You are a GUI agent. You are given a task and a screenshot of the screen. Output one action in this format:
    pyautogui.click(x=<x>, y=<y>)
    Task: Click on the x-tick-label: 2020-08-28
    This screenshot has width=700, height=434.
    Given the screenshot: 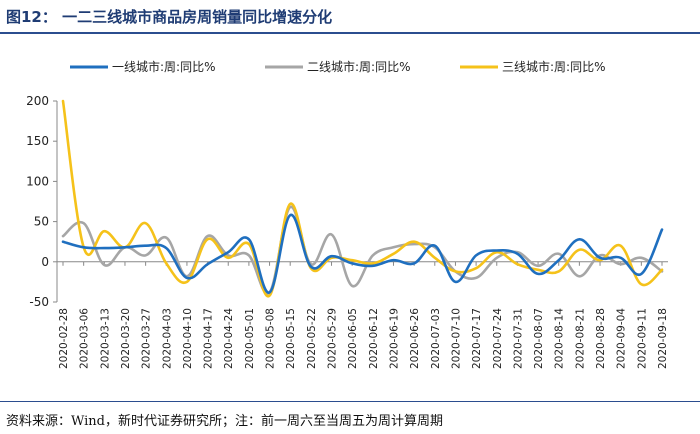 What is the action you would take?
    pyautogui.click(x=601, y=338)
    